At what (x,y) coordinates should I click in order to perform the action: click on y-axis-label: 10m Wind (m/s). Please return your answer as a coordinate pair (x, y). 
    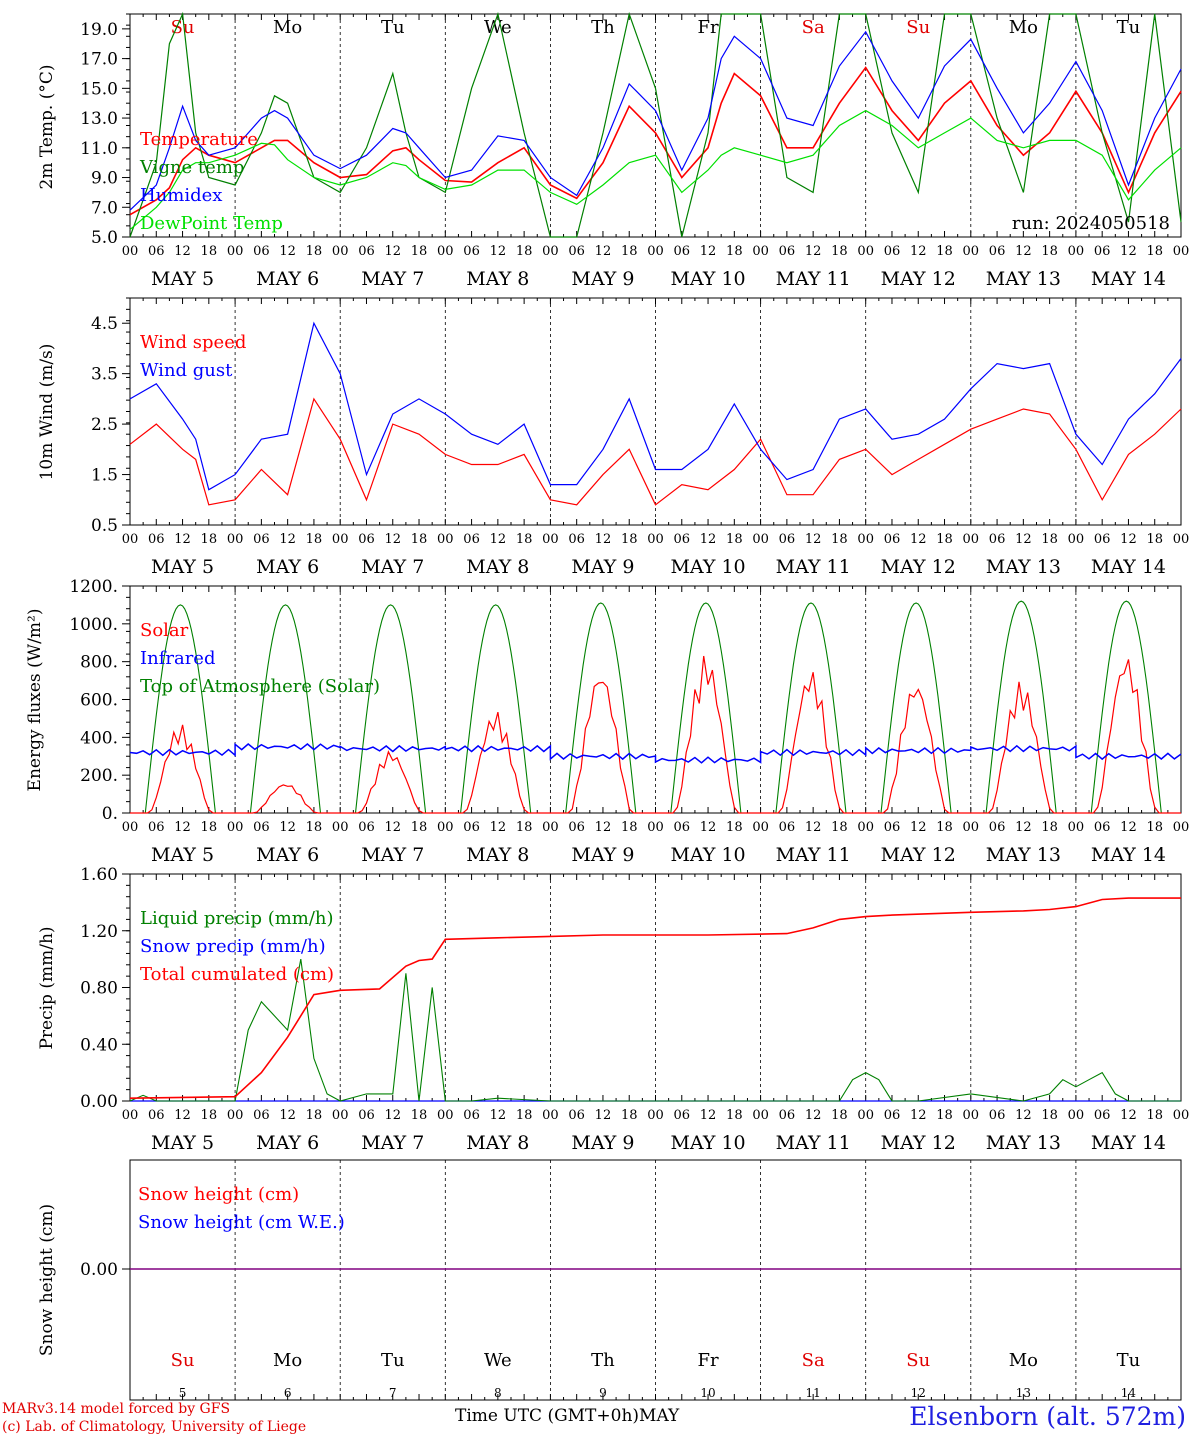
    Looking at the image, I should click on (47, 412).